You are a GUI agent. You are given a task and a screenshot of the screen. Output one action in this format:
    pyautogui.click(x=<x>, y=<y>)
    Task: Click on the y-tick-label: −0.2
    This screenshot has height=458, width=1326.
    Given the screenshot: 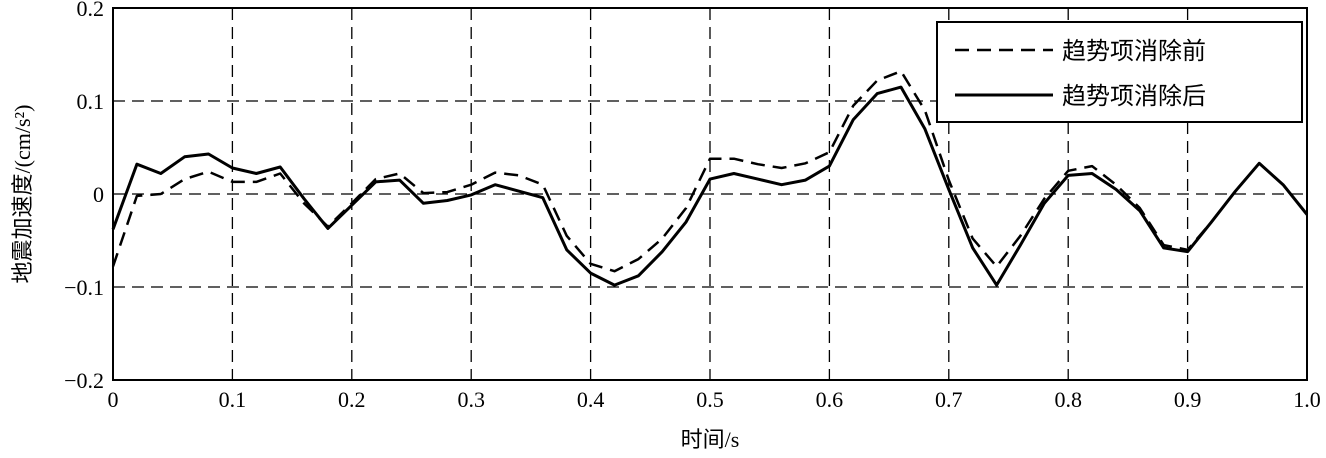 What is the action you would take?
    pyautogui.click(x=84, y=380)
    